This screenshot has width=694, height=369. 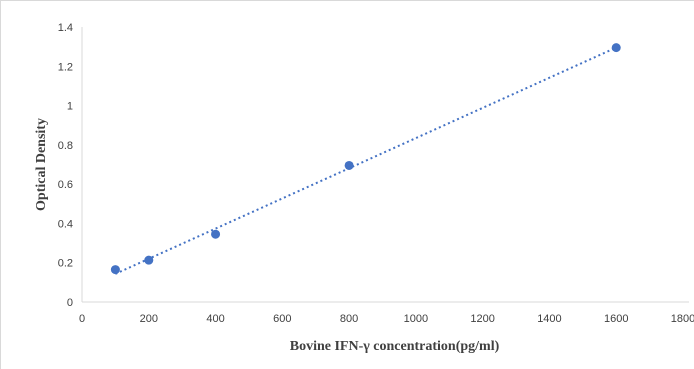 What do you see at coordinates (65, 67) in the screenshot?
I see `y-tick-label: 1.2` at bounding box center [65, 67].